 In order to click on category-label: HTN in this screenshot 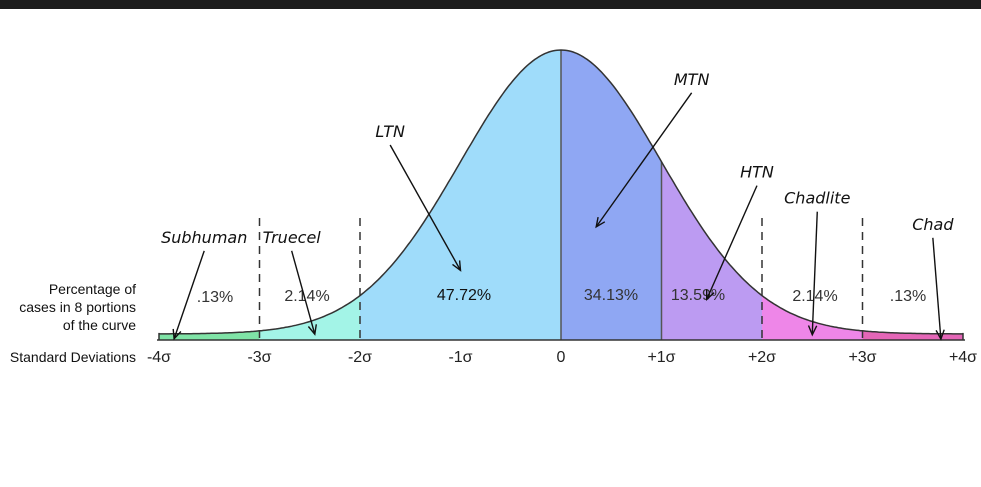, I will do `click(757, 172)`.